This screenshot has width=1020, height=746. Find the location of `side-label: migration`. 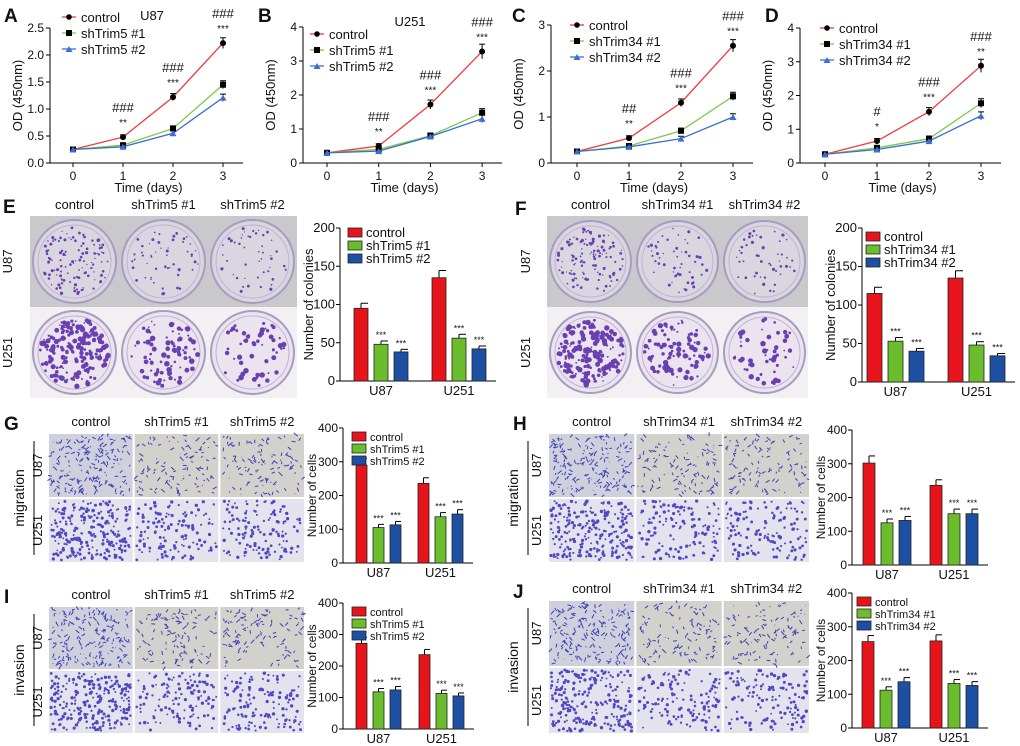

side-label: migration is located at coordinates (513, 498).